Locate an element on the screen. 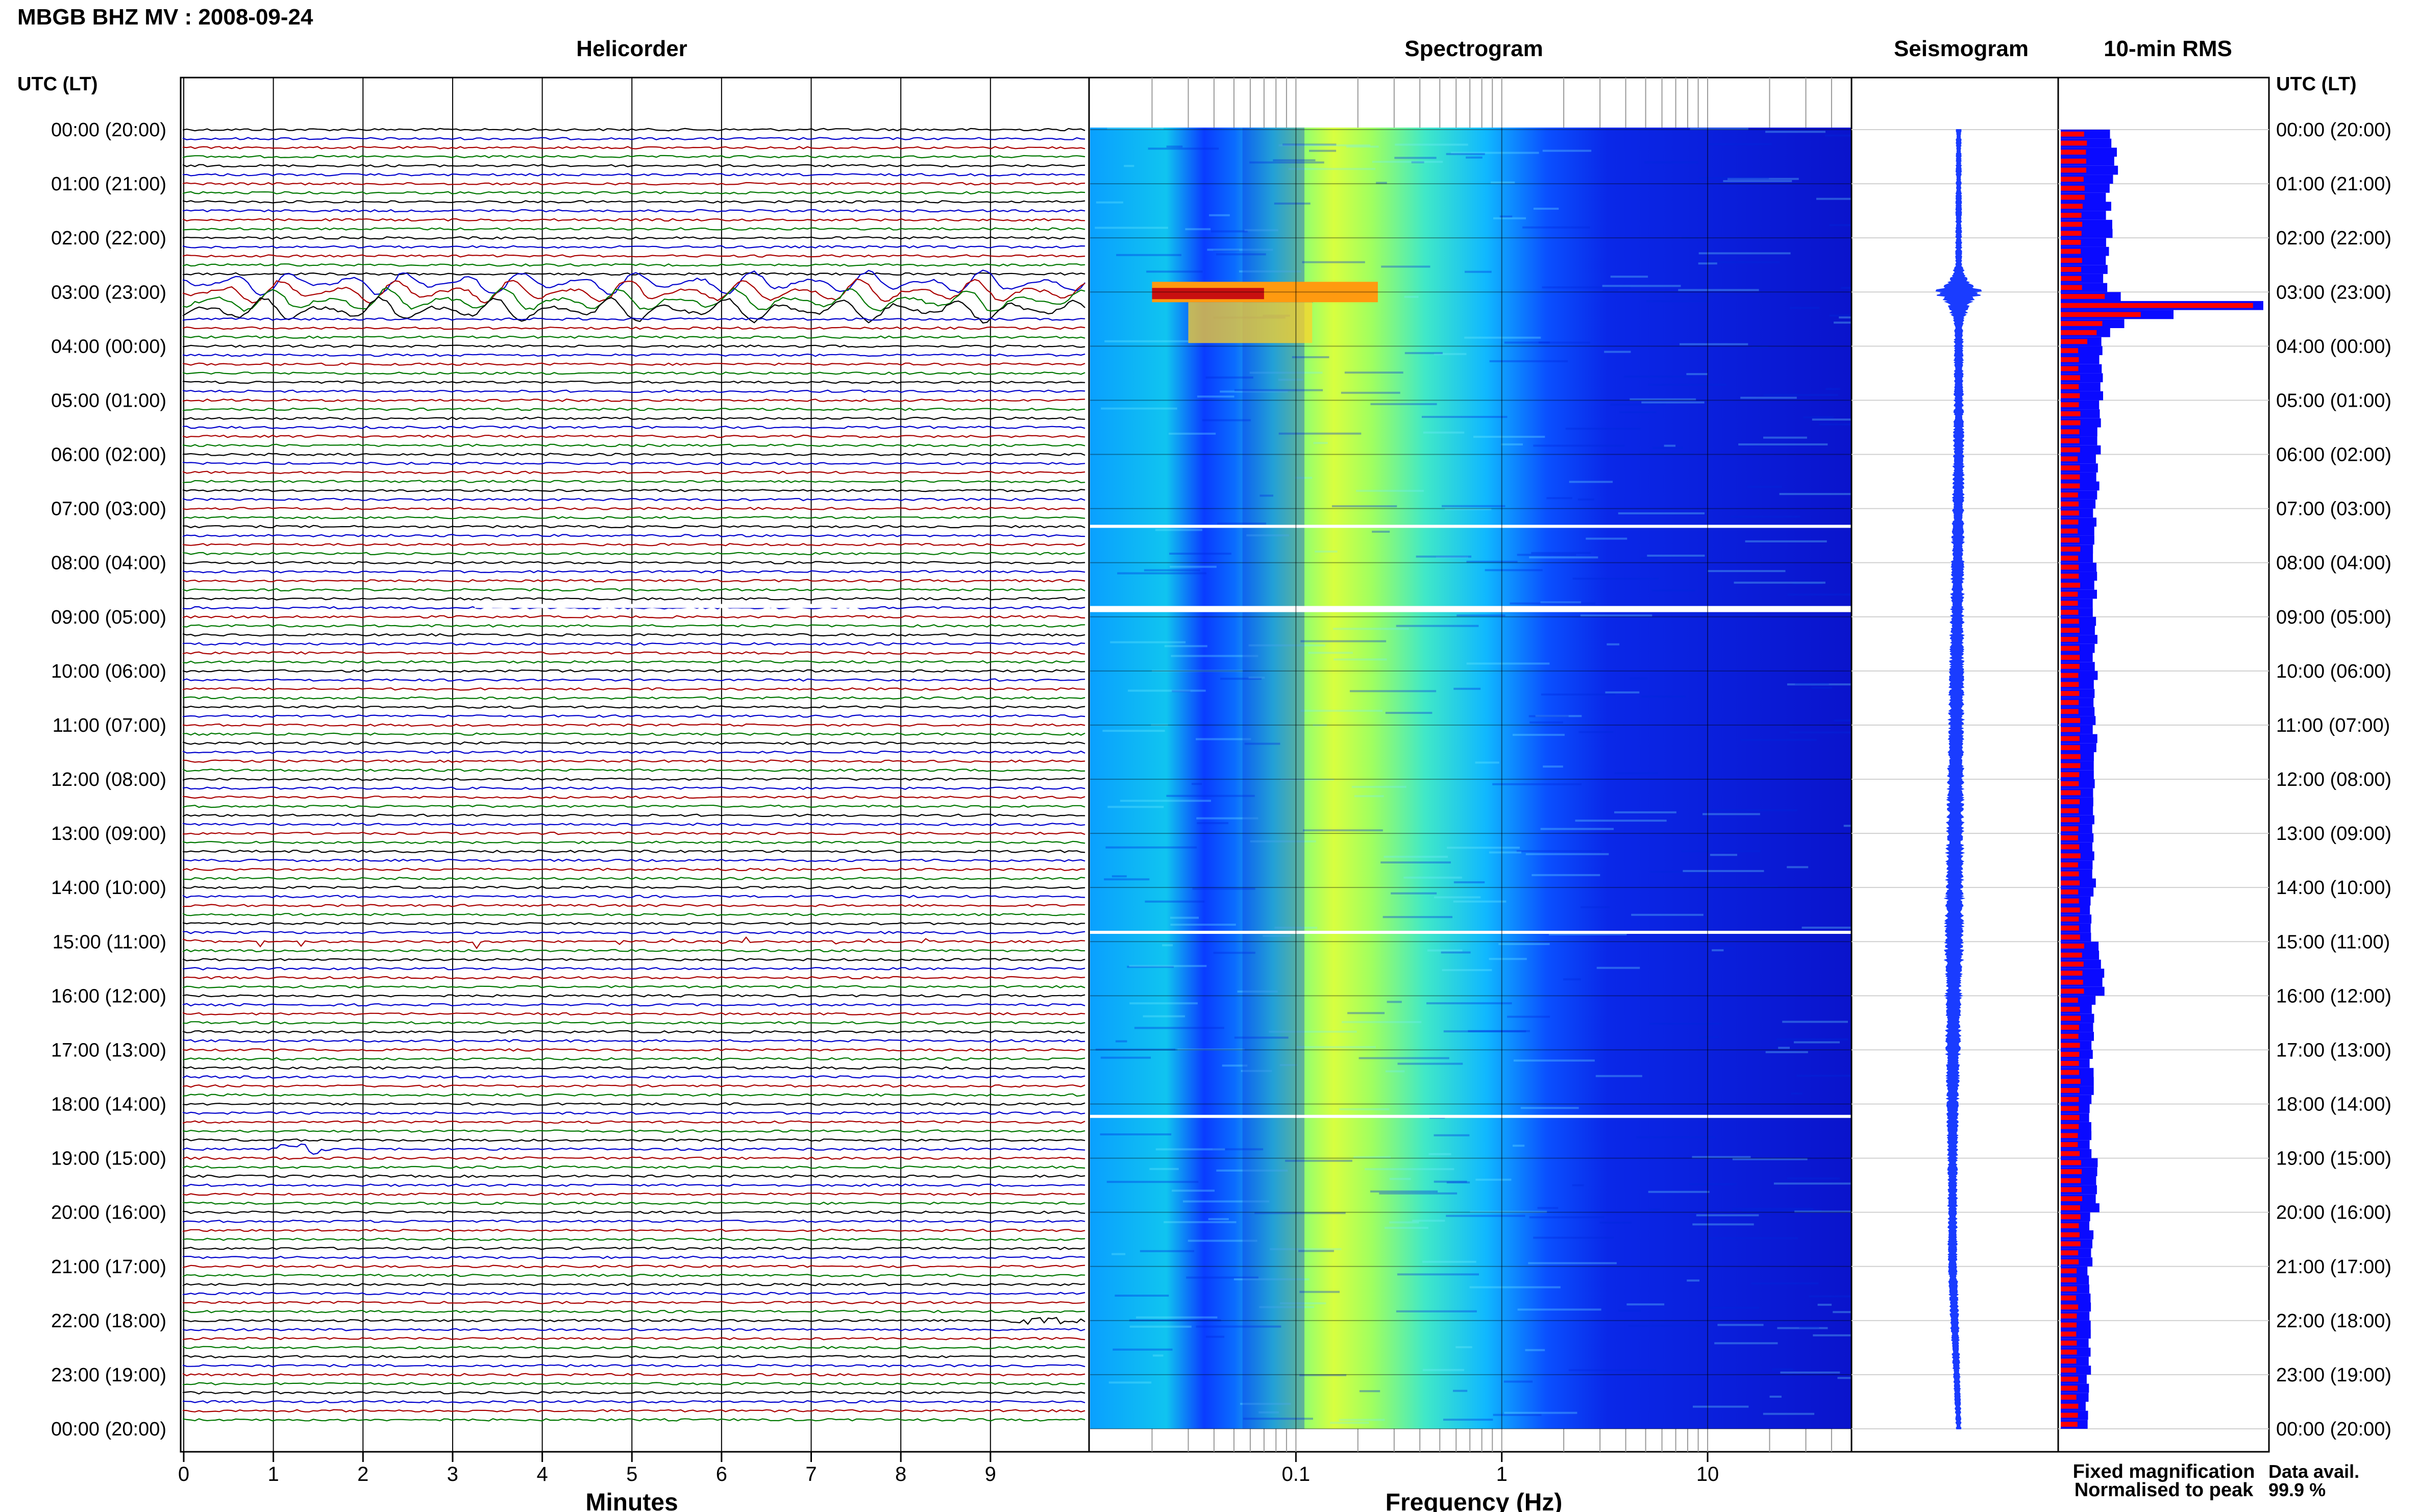 This screenshot has height=1512, width=2419. freq-tick-label: 10 is located at coordinates (1707, 1474).